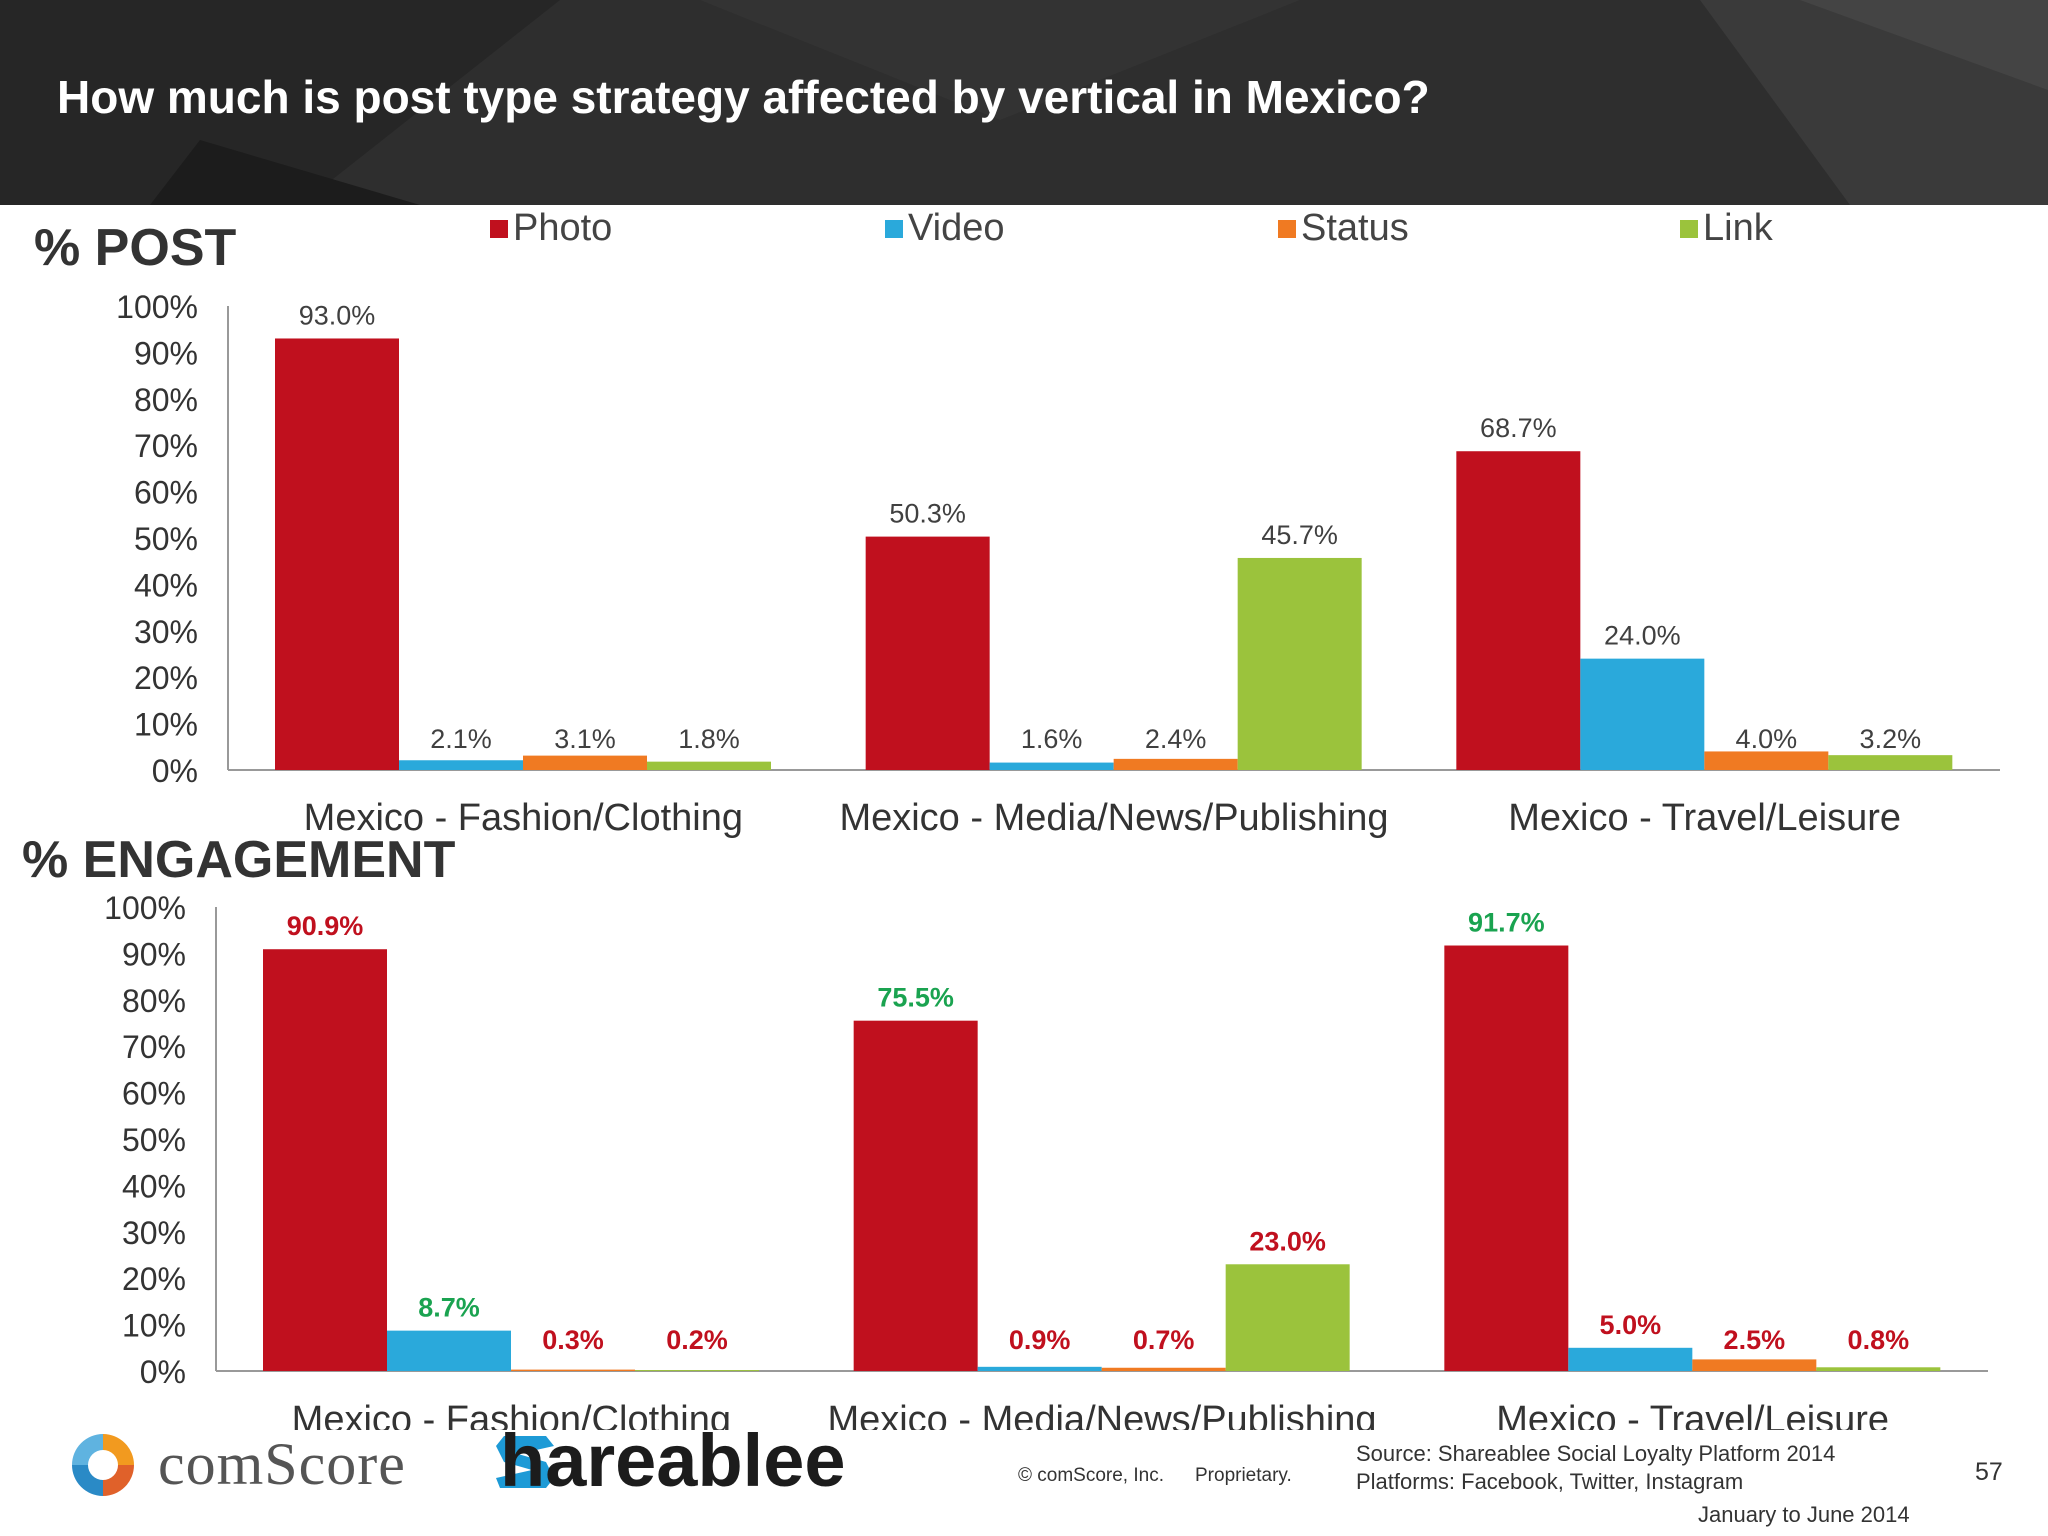  What do you see at coordinates (563, 228) in the screenshot?
I see `legend-label-photo: Photo` at bounding box center [563, 228].